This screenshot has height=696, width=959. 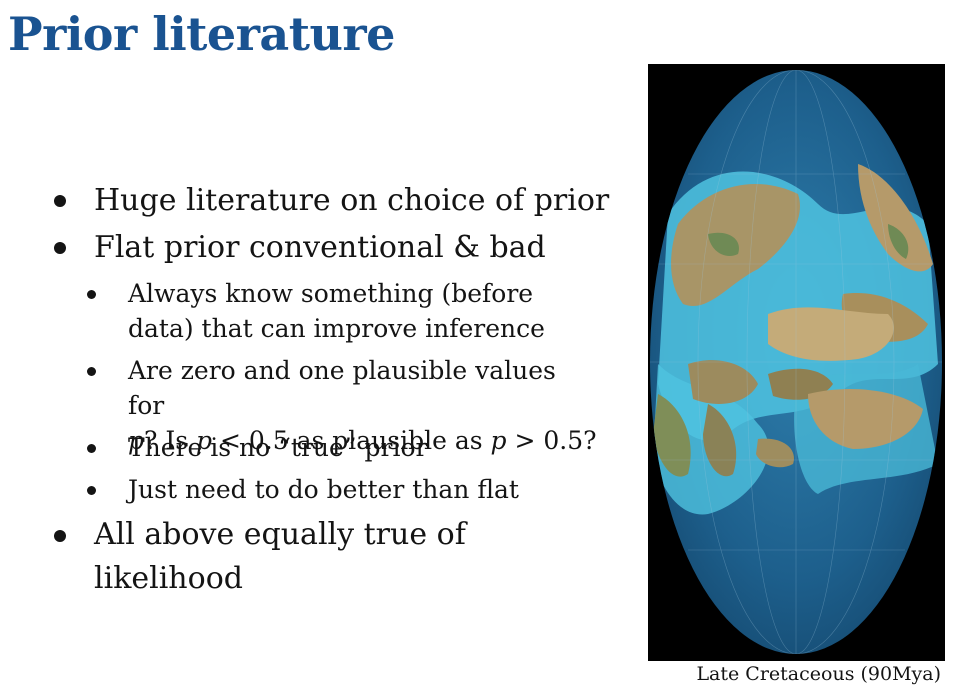 I want to click on sub-bullet-line: Are zero and one plausible values for, so click(x=342, y=388).